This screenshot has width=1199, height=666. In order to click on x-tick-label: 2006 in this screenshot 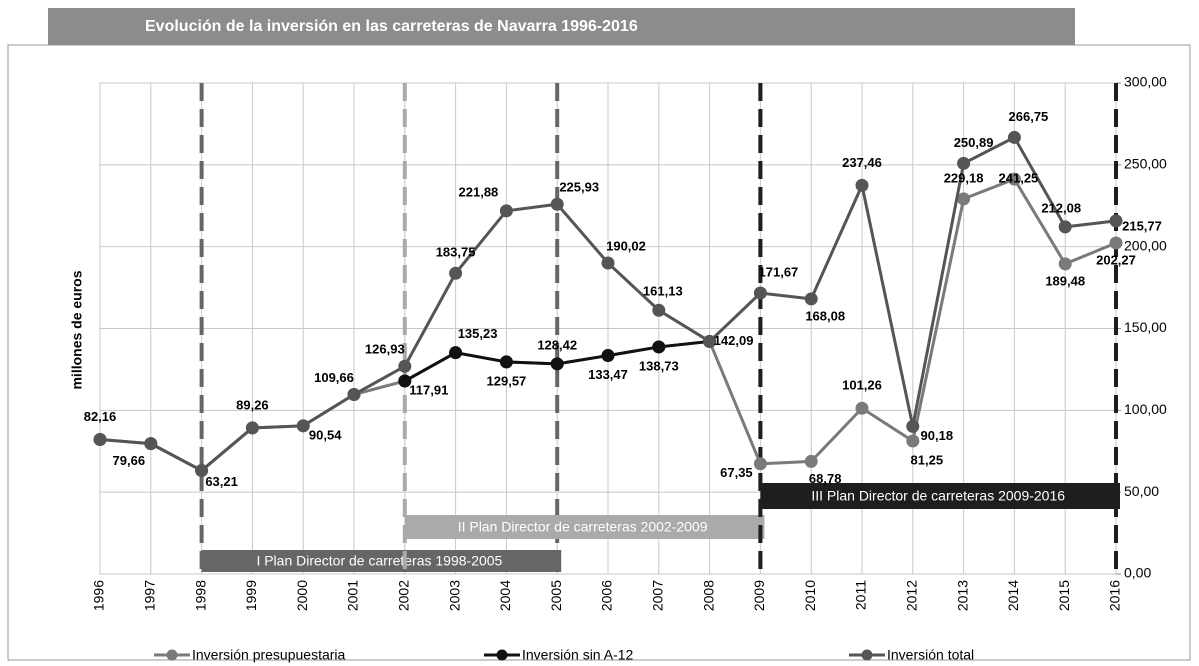, I will do `click(607, 595)`.